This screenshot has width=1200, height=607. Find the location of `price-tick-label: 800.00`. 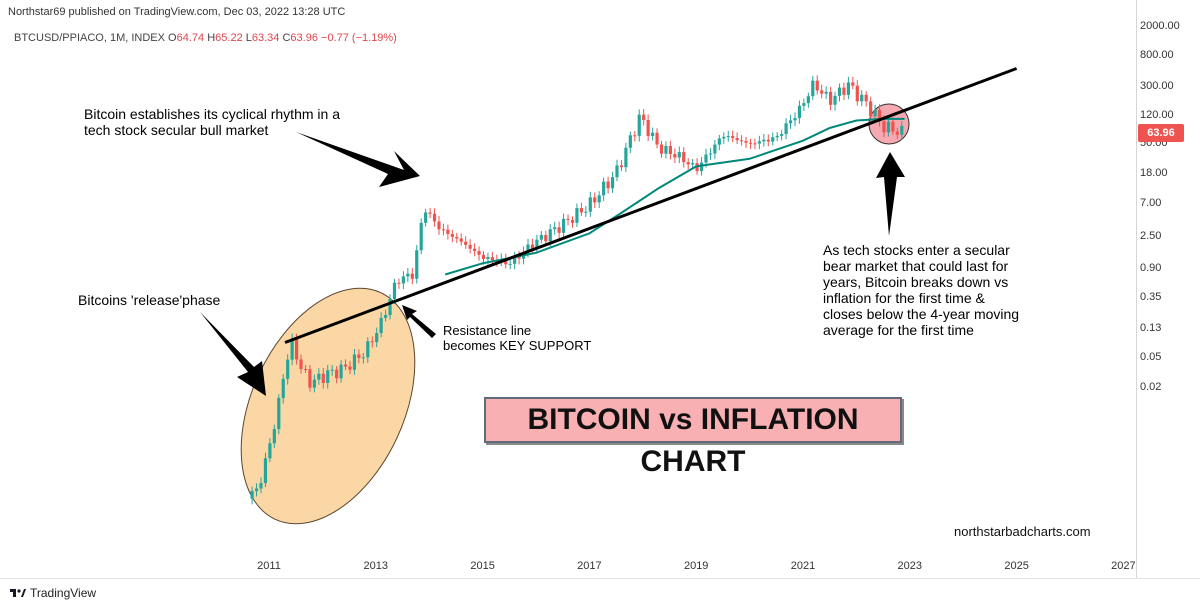

price-tick-label: 800.00 is located at coordinates (1157, 55).